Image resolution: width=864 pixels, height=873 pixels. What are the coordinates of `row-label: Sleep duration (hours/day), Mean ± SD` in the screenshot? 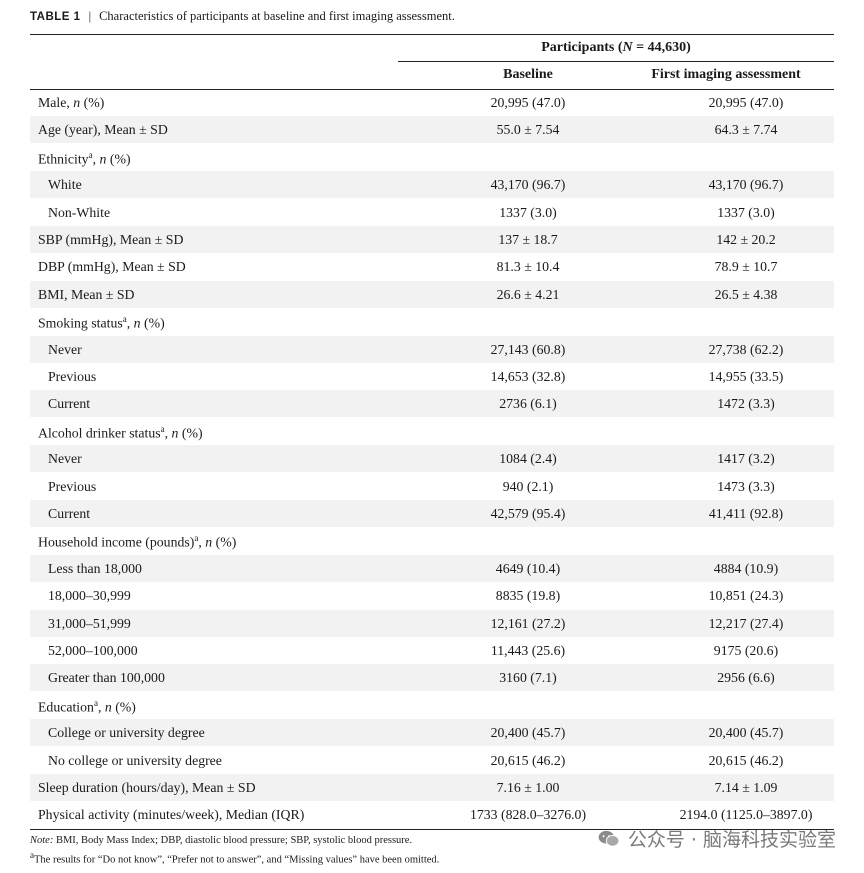 It's located at (147, 787).